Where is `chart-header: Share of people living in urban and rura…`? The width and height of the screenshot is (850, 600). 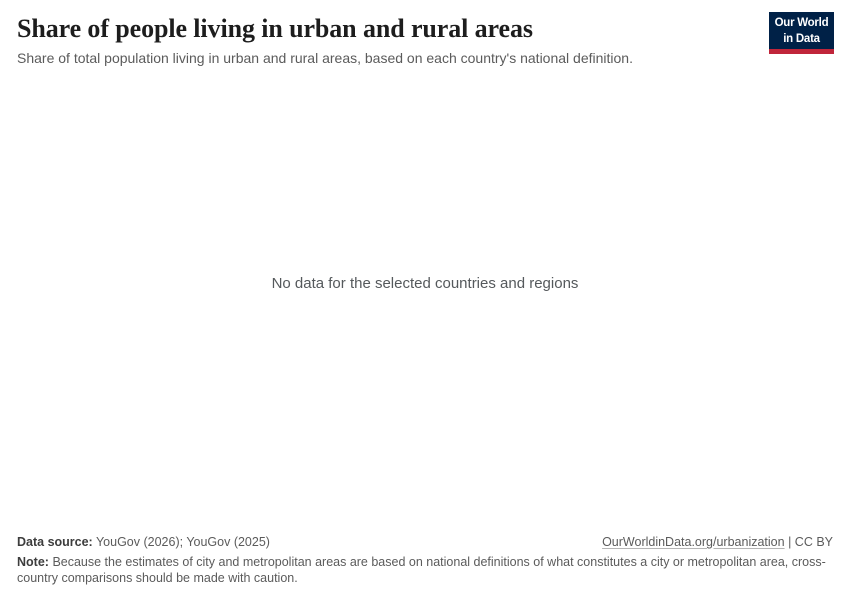 chart-header: Share of people living in urban and rura… is located at coordinates (425, 33).